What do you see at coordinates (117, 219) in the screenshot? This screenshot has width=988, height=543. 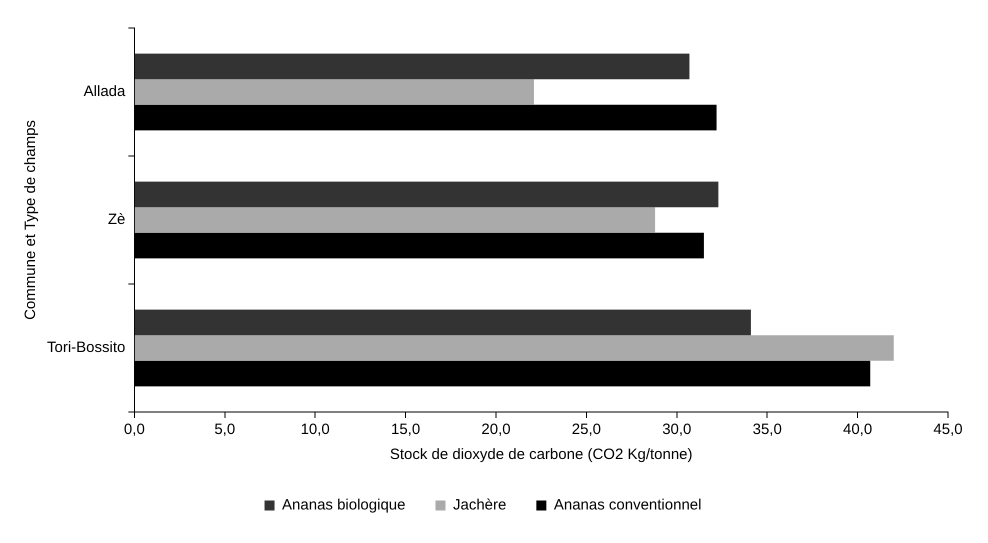 I see `y-tick-label: Zè` at bounding box center [117, 219].